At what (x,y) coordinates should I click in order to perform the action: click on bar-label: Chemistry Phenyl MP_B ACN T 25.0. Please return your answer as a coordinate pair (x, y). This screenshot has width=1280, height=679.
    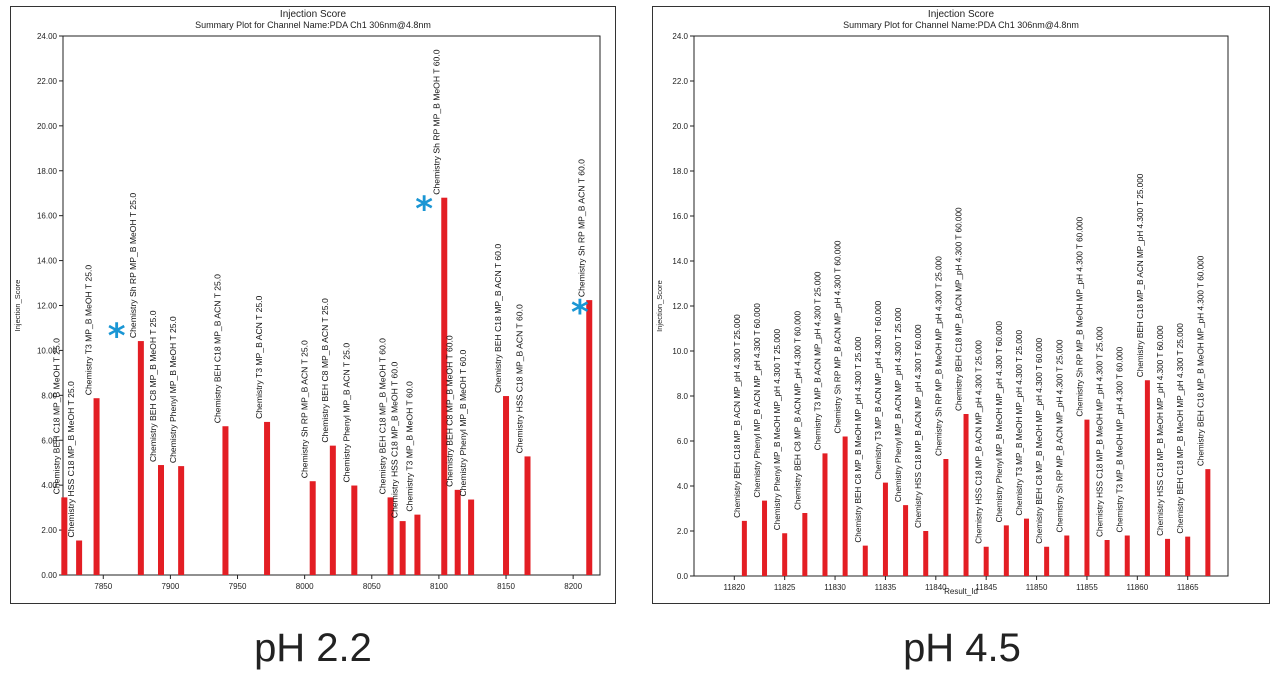
    Looking at the image, I should click on (346, 413).